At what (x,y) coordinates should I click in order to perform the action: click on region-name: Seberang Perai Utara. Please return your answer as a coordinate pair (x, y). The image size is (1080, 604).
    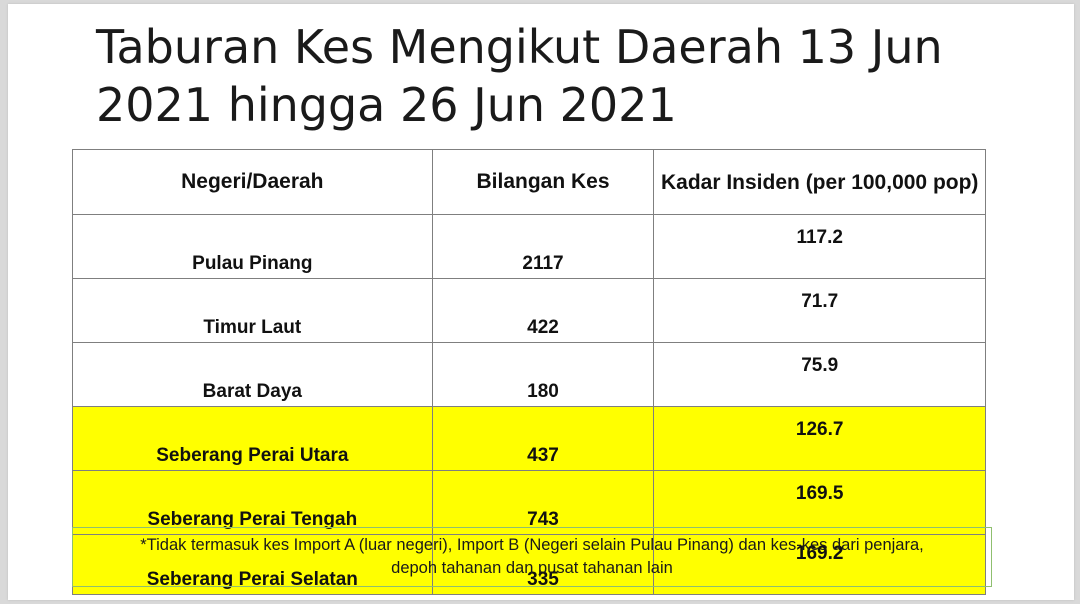
    Looking at the image, I should click on (252, 438).